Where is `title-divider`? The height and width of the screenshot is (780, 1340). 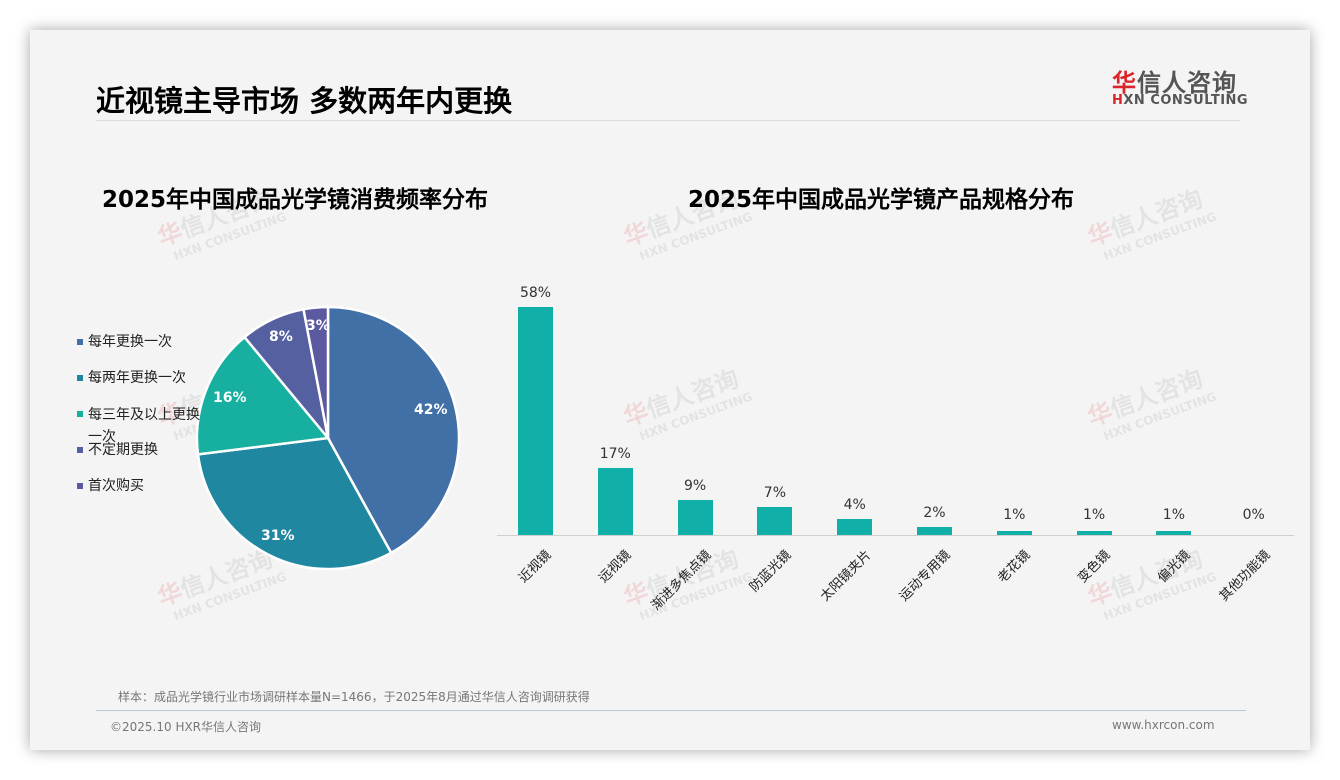
title-divider is located at coordinates (668, 120).